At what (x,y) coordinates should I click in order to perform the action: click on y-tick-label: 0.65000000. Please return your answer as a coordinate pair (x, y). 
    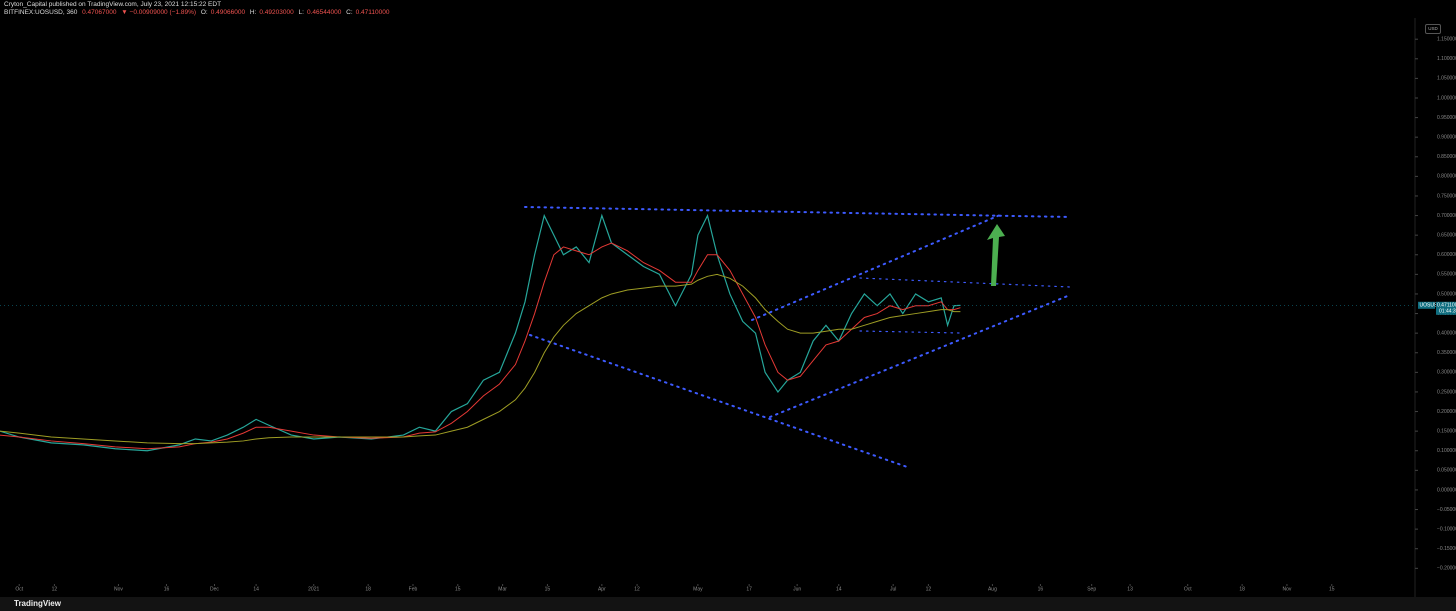
    Looking at the image, I should click on (1446, 235).